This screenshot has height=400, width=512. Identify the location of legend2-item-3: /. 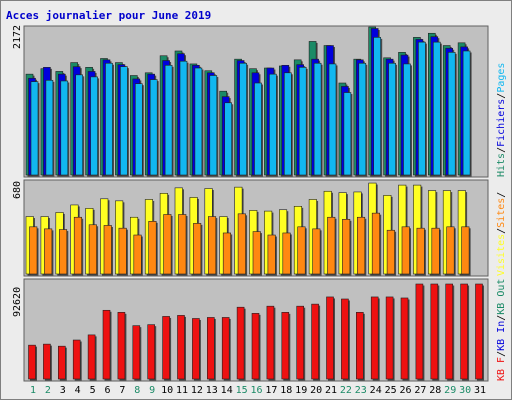
(501, 195).